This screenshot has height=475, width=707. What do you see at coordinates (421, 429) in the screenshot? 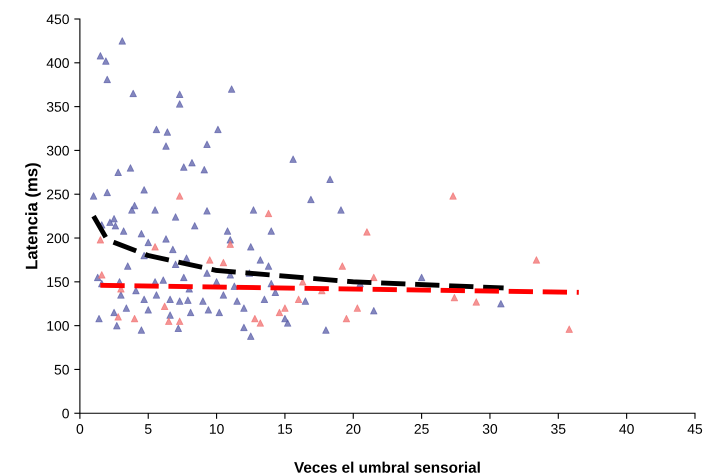
I see `x-tick-label: 25` at bounding box center [421, 429].